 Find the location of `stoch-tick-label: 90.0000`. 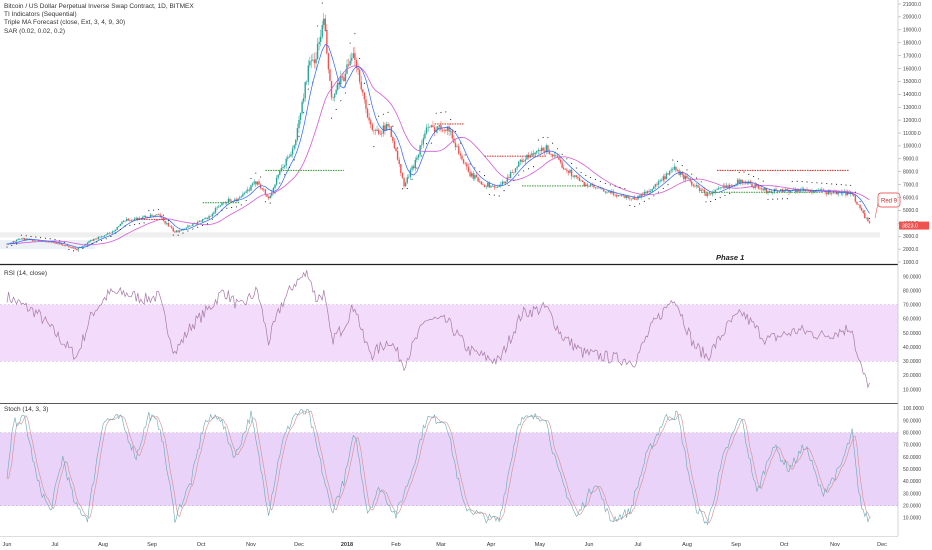

stoch-tick-label: 90.0000 is located at coordinates (912, 421).